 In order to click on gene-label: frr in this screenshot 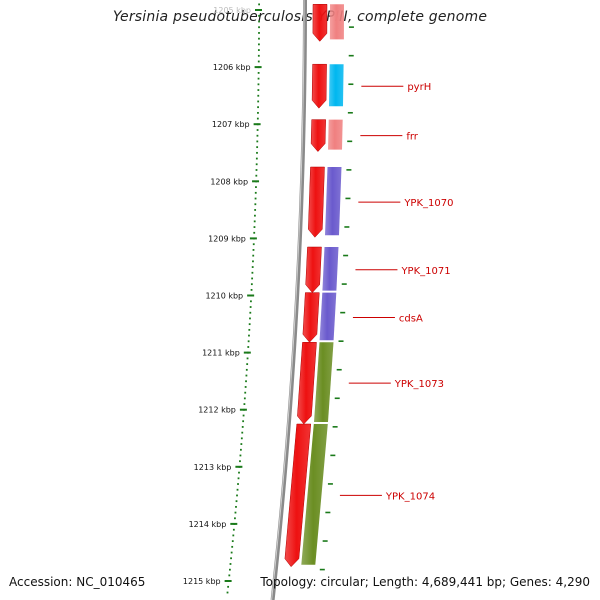, I will do `click(412, 137)`.